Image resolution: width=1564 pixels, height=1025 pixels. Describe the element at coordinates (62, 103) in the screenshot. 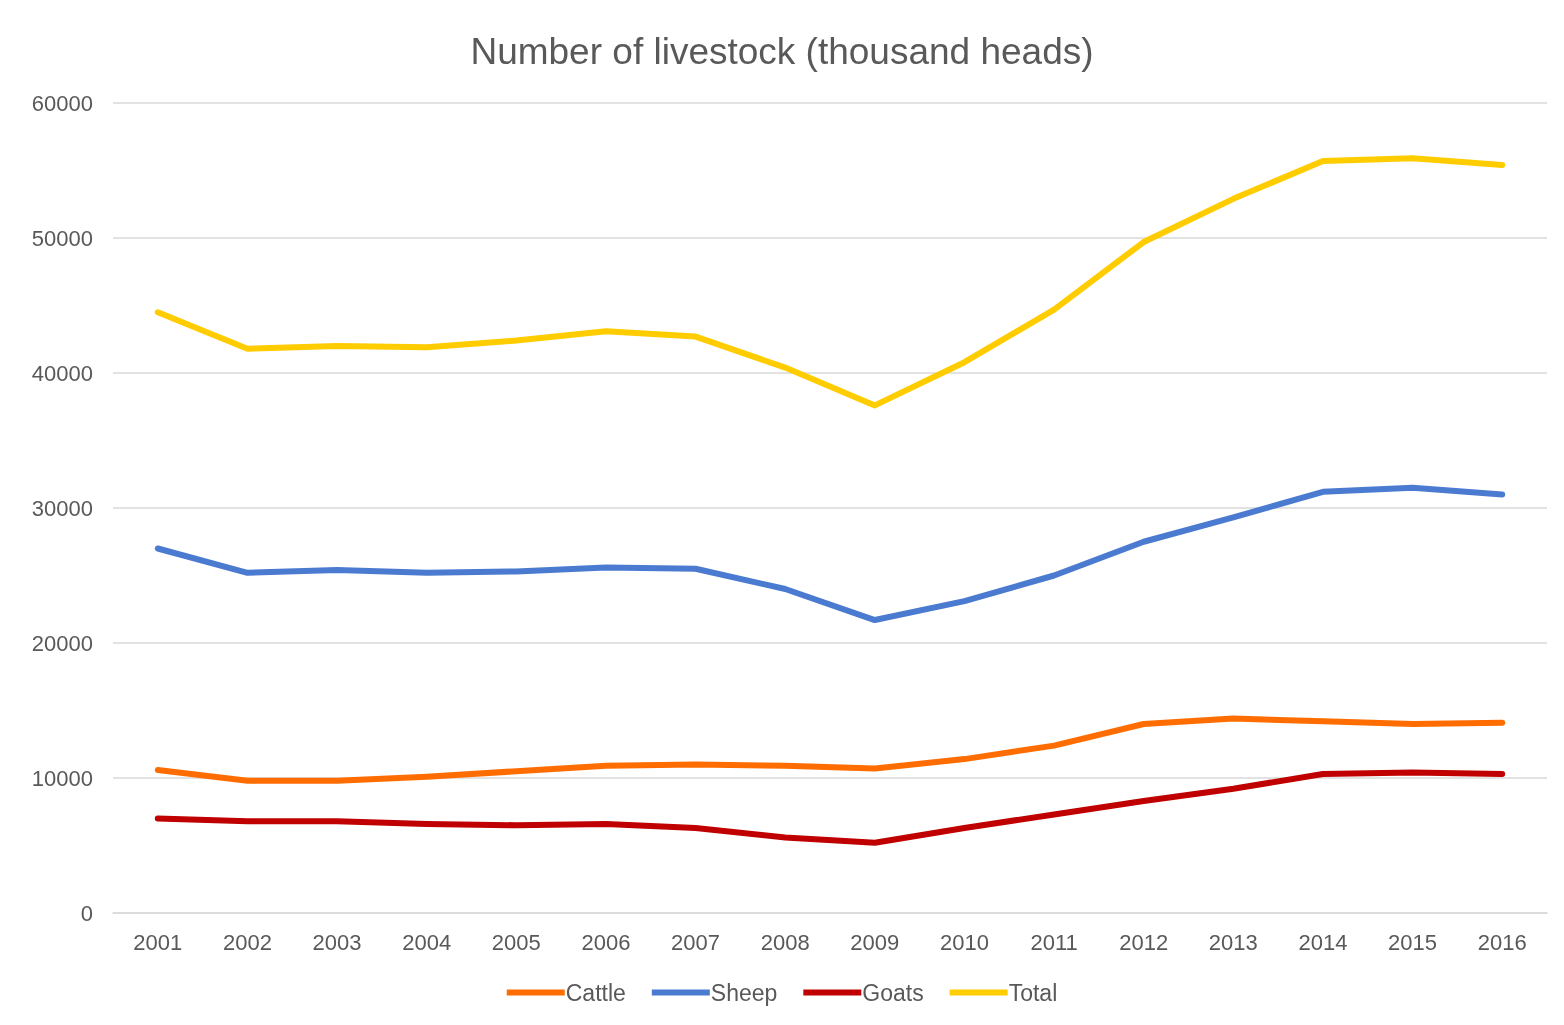

I see `y-tick-label: 60000` at that location.